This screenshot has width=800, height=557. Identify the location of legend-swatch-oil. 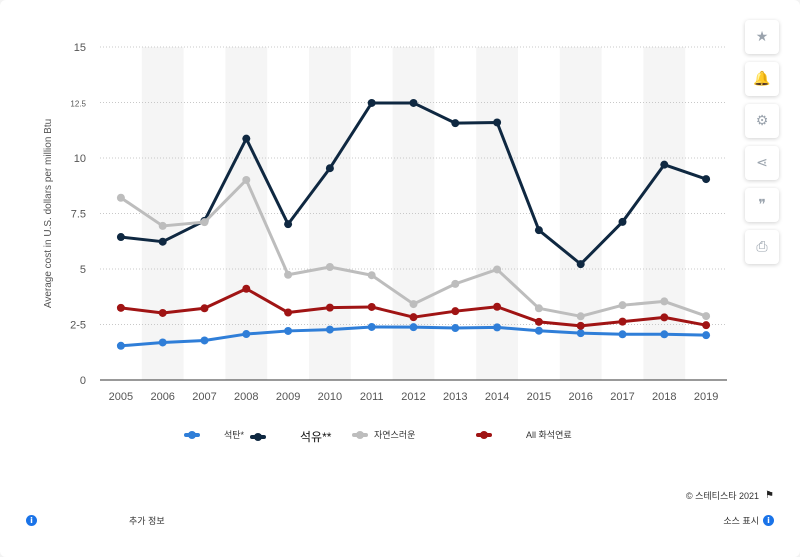
(258, 436).